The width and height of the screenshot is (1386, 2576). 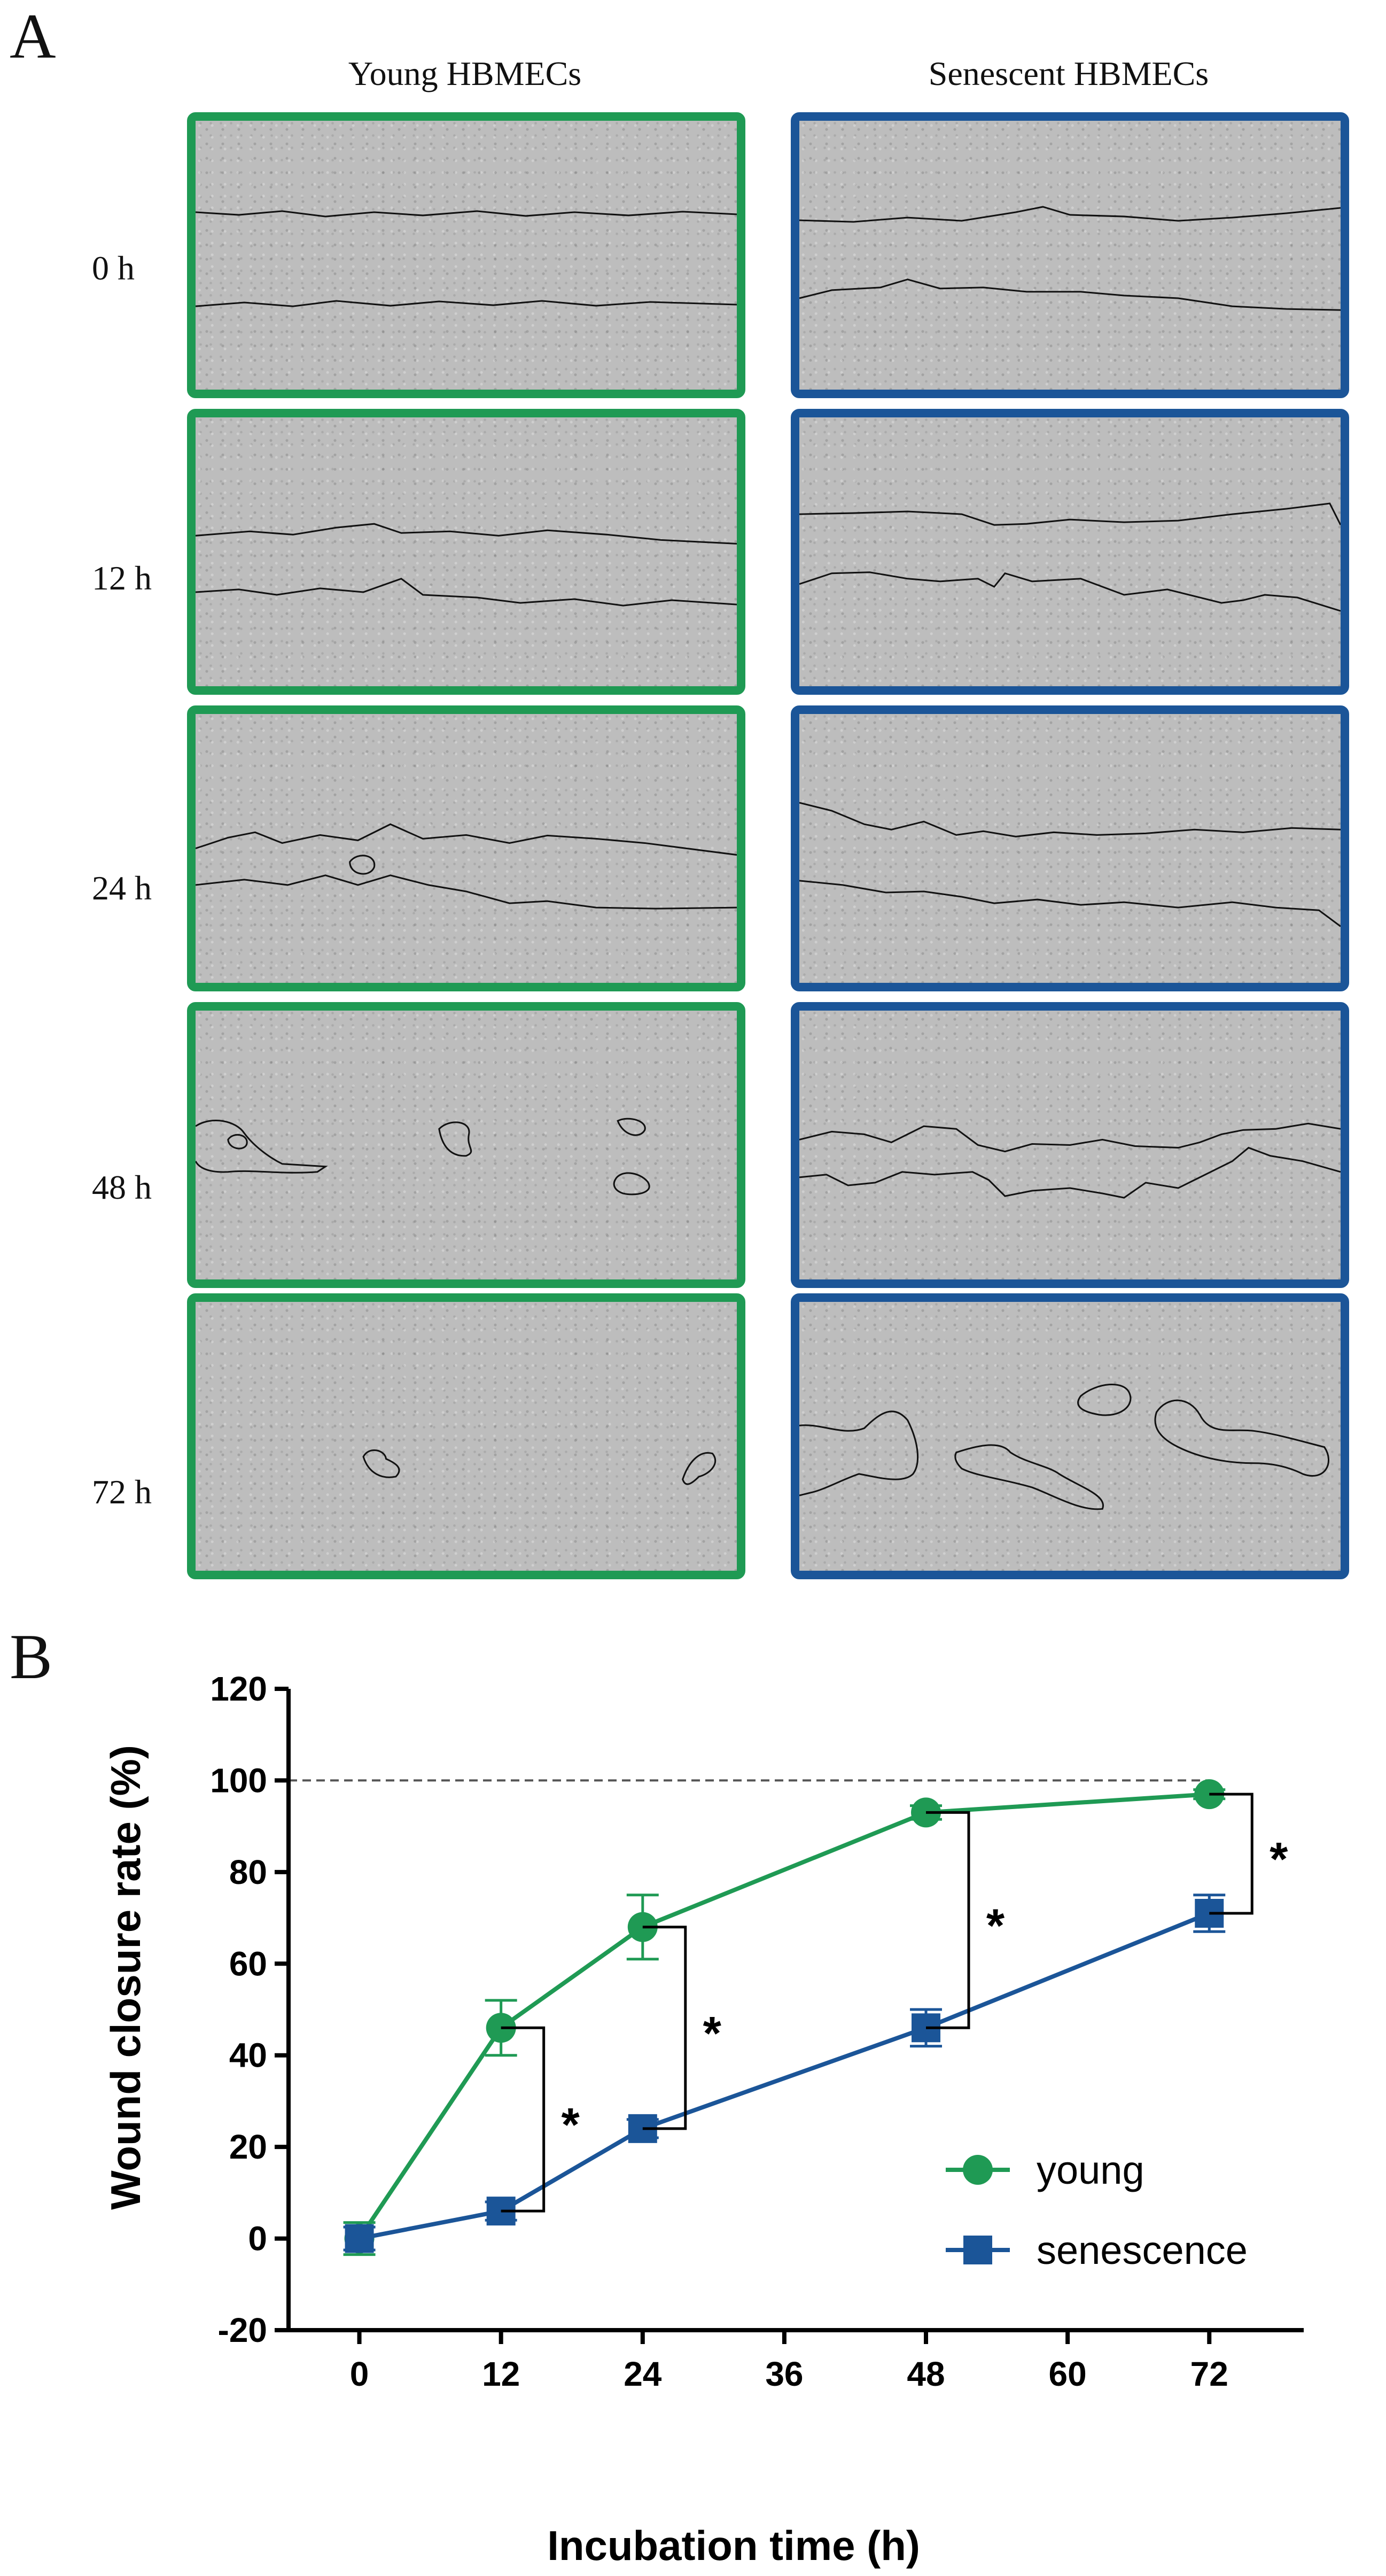 What do you see at coordinates (122, 1492) in the screenshot?
I see `row-label-72h: 72 h` at bounding box center [122, 1492].